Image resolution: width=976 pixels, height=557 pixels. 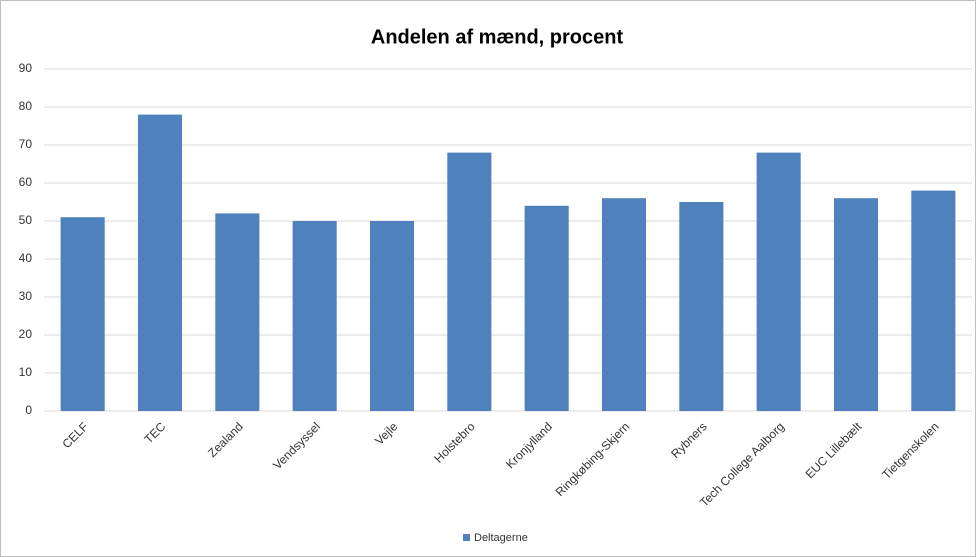 What do you see at coordinates (26, 220) in the screenshot?
I see `y-tick-label: 50` at bounding box center [26, 220].